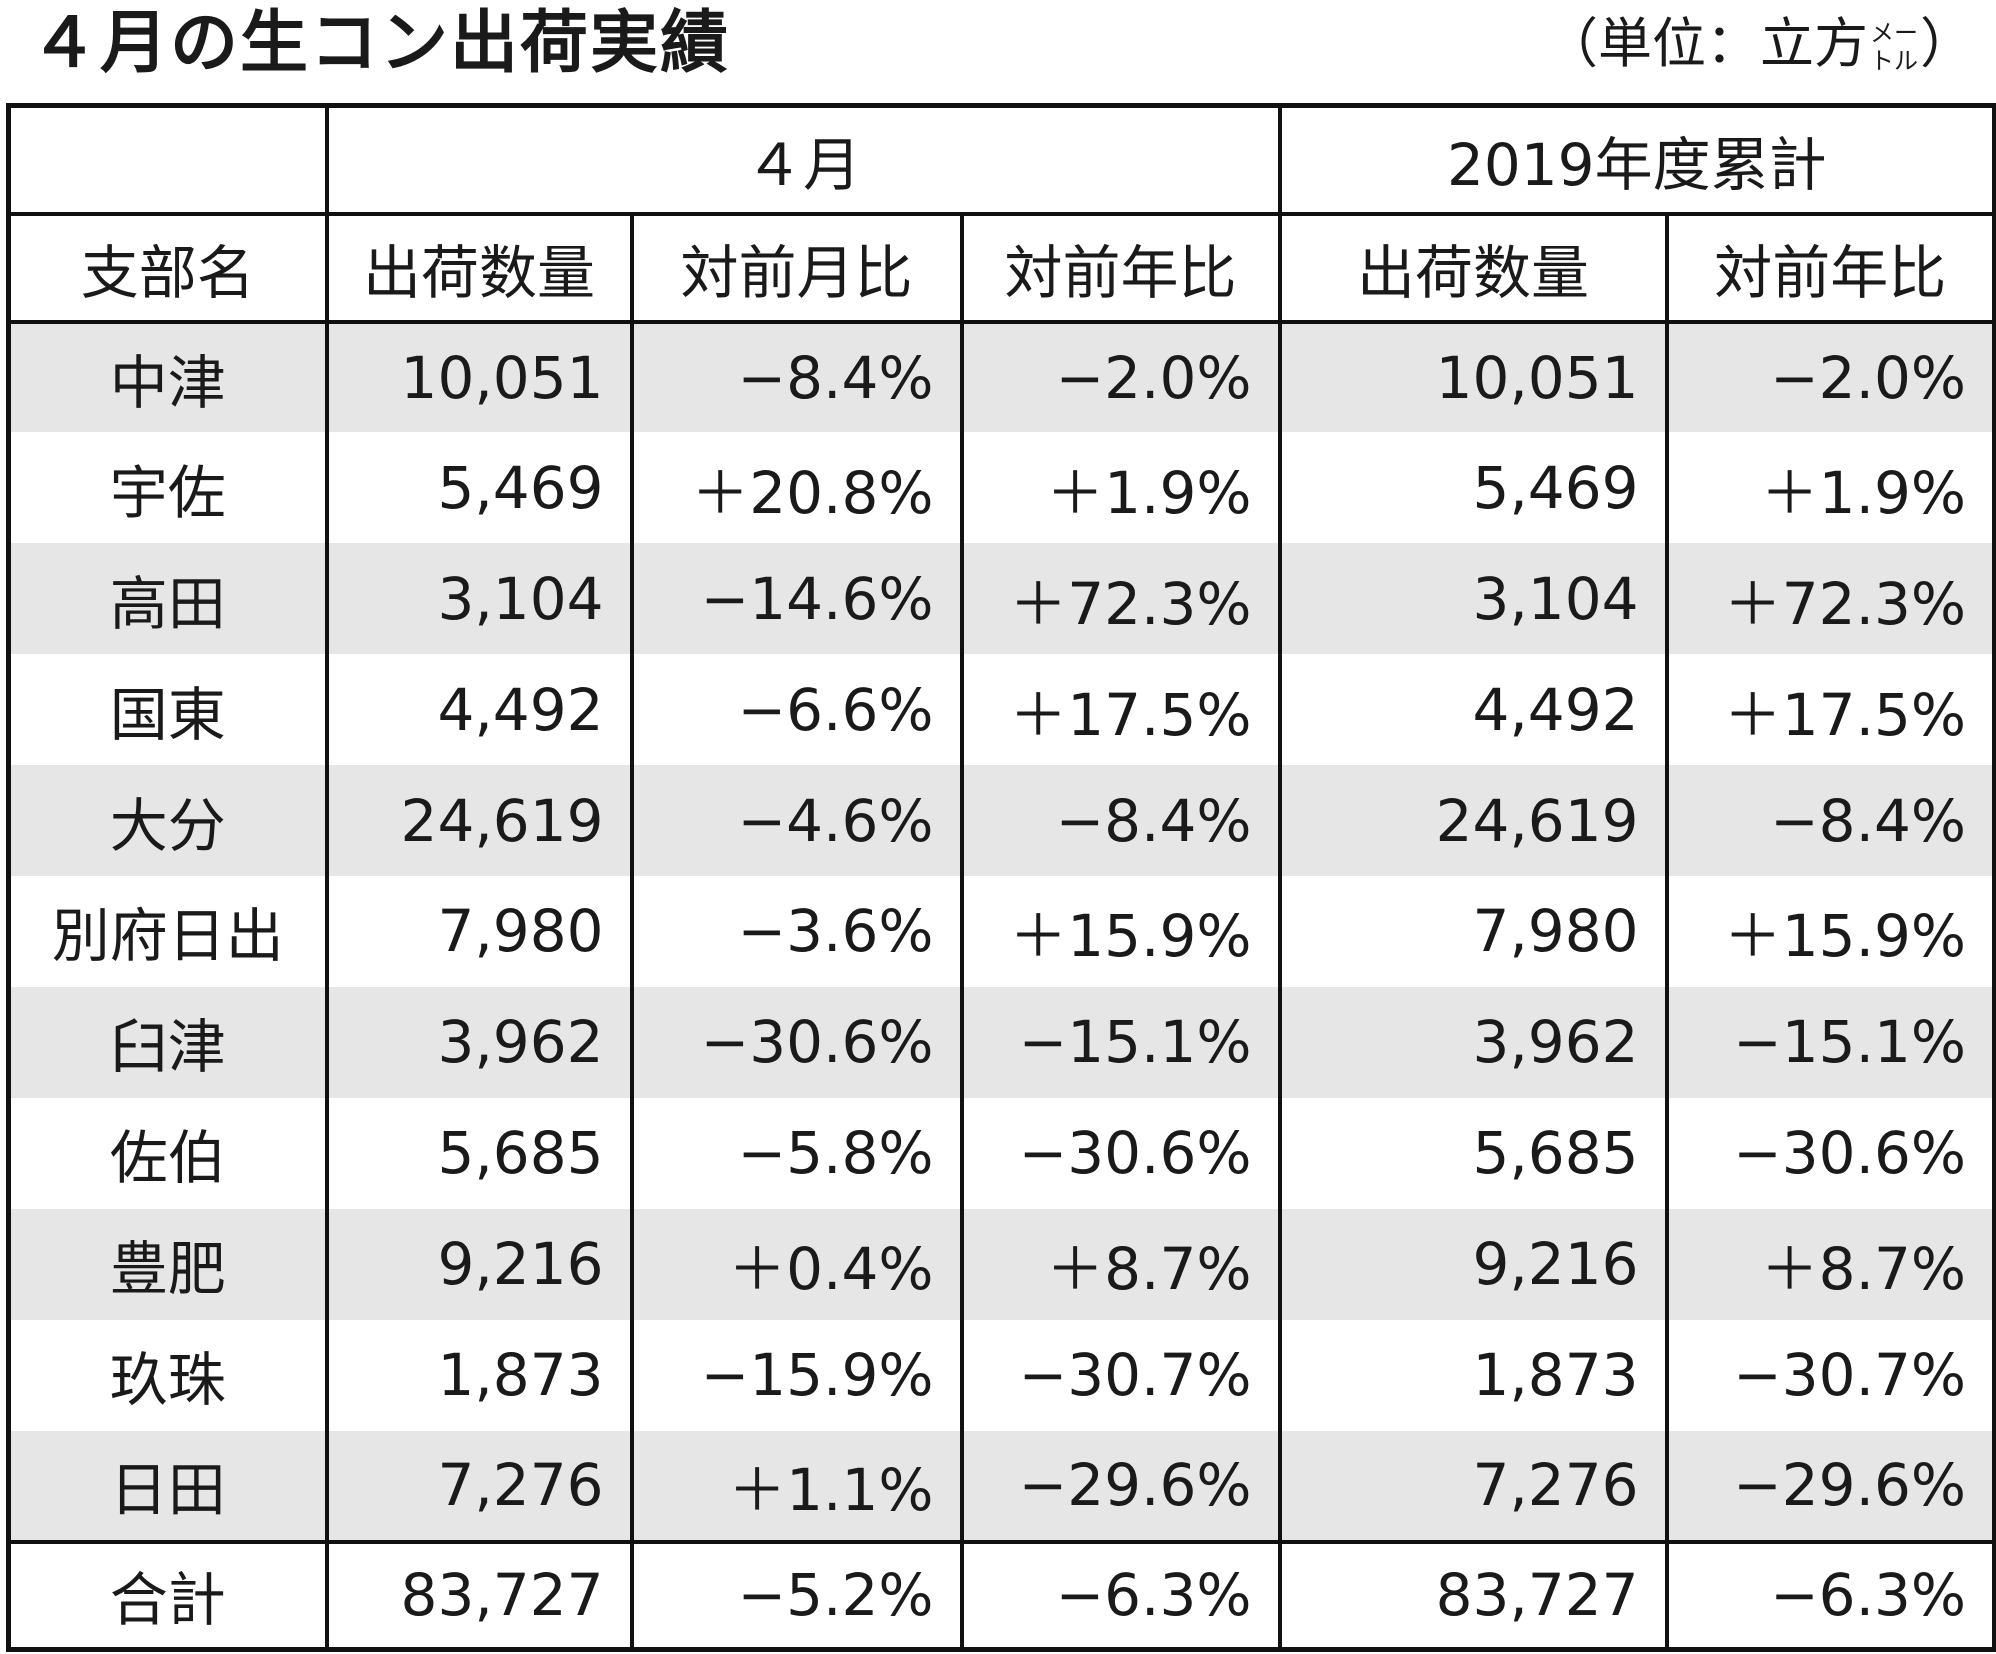 The height and width of the screenshot is (1654, 1996). I want to click on month-over-month: −4.6%, so click(796, 821).